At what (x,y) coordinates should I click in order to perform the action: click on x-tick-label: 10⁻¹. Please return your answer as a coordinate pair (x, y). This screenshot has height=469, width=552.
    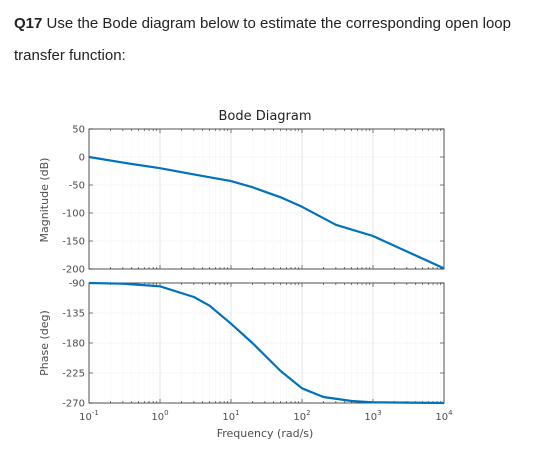
    Looking at the image, I should click on (89, 416).